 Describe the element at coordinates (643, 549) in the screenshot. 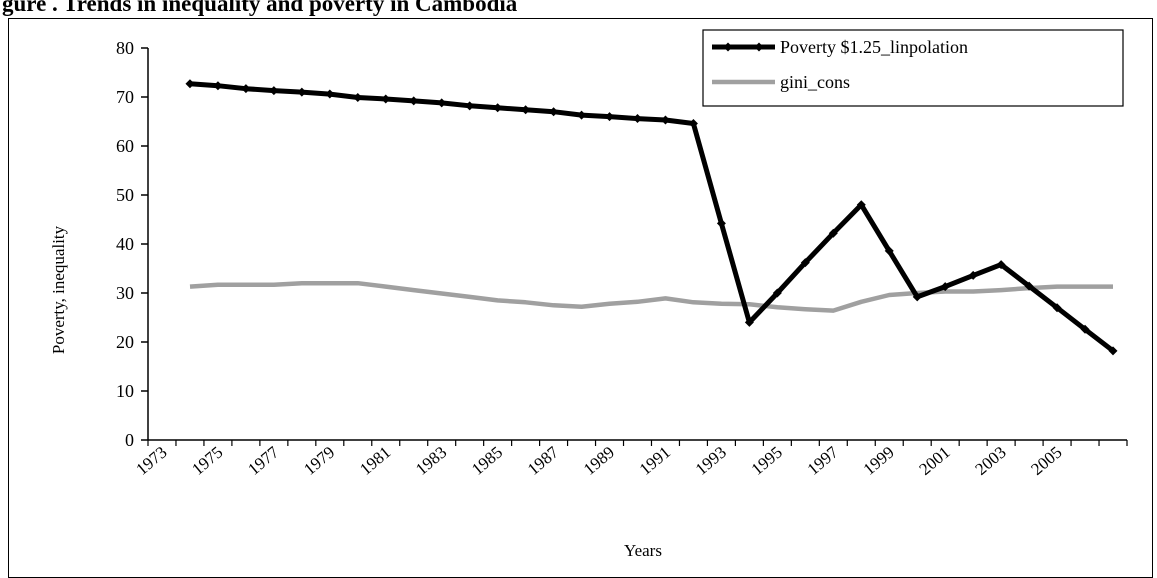

I see `x-axis-label: Years` at that location.